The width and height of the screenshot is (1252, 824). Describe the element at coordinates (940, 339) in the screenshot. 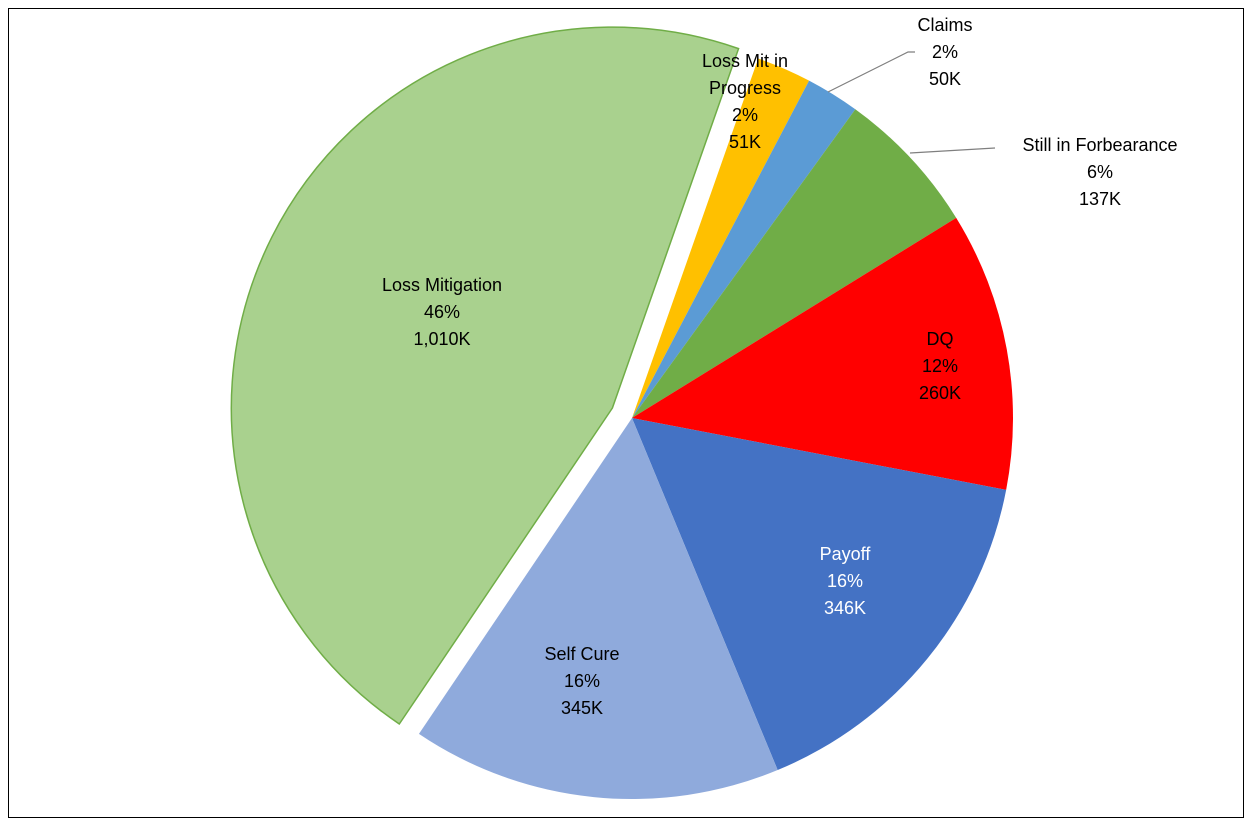

I see `label-name: DQ` at that location.